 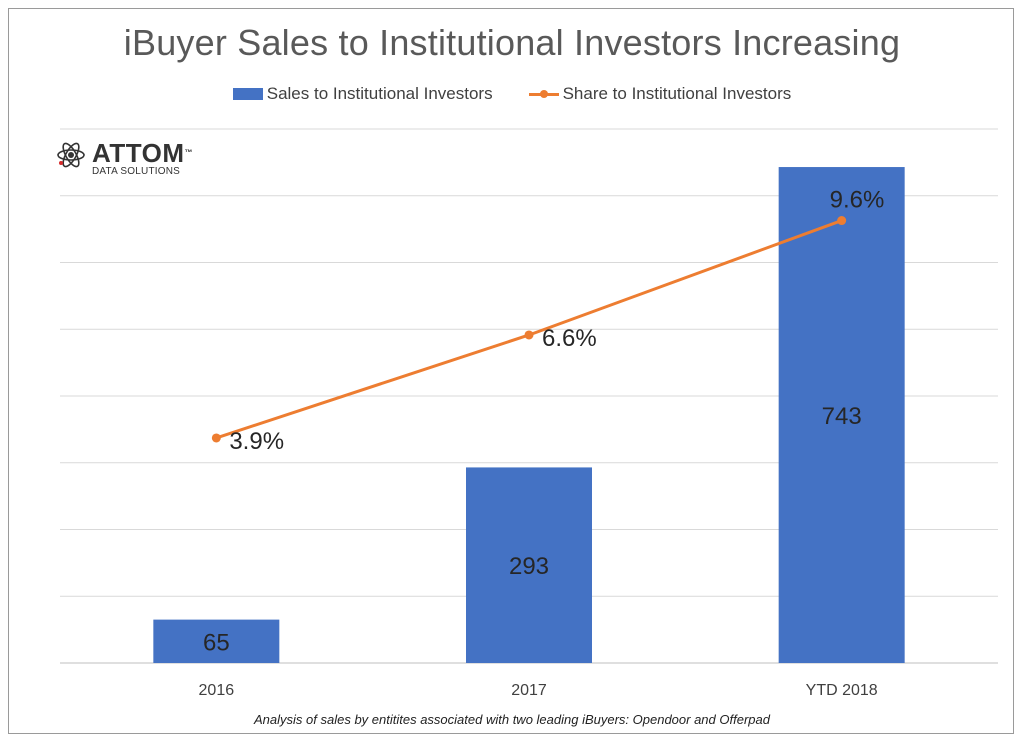 What do you see at coordinates (256, 441) in the screenshot?
I see `share-value-label: 3.9%` at bounding box center [256, 441].